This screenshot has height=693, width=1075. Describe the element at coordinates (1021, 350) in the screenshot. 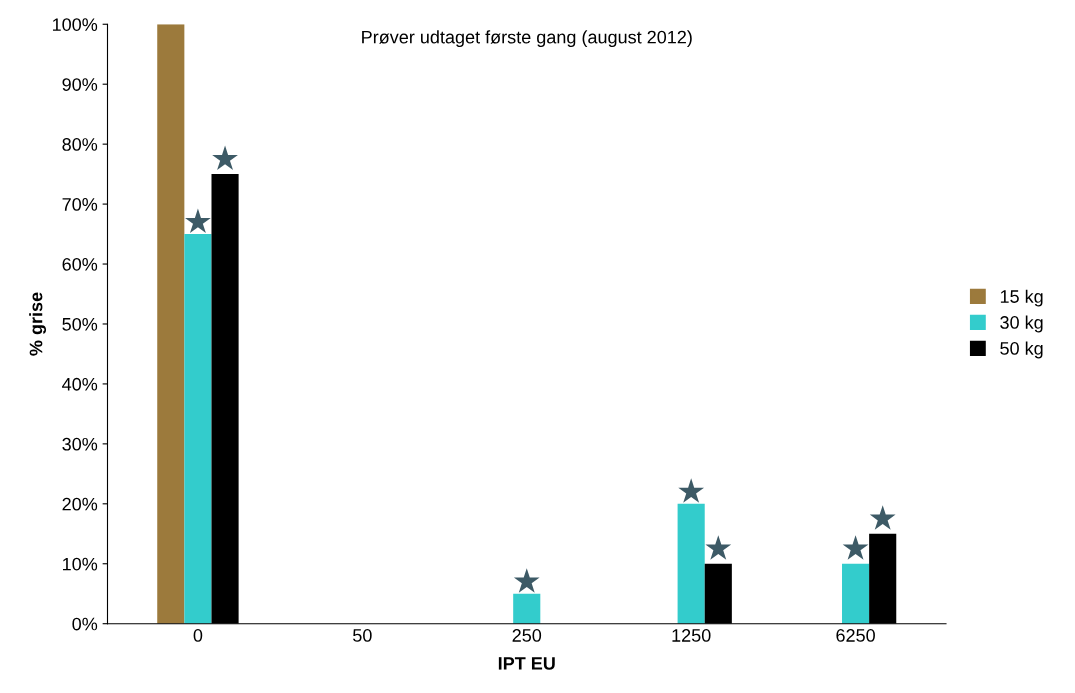

I see `legend-label: 50 kg` at that location.